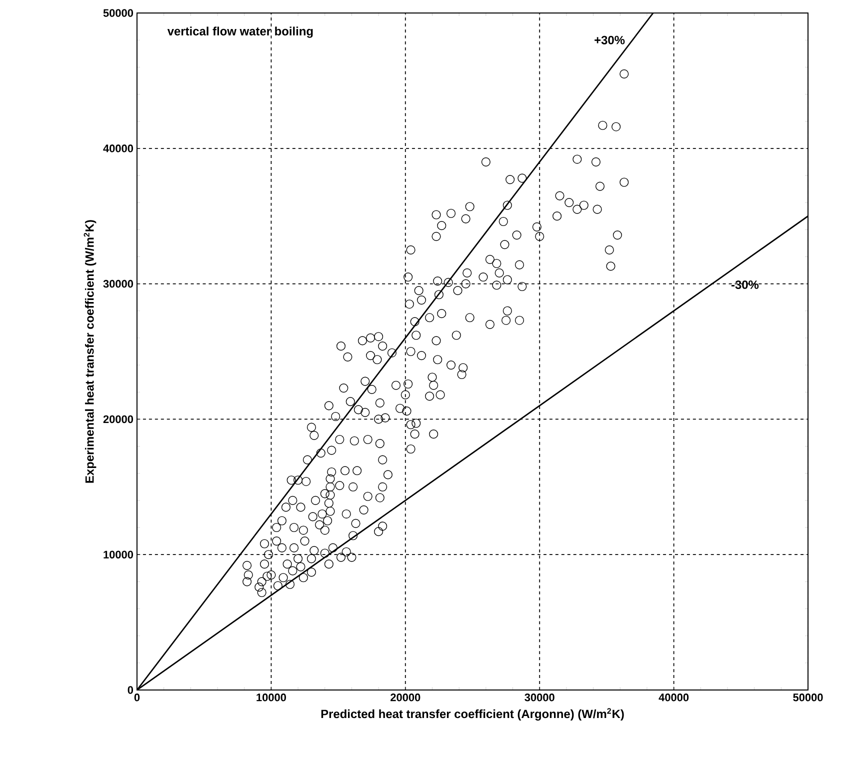 The width and height of the screenshot is (852, 767). Describe the element at coordinates (745, 284) in the screenshot. I see `annotation: -30%` at that location.